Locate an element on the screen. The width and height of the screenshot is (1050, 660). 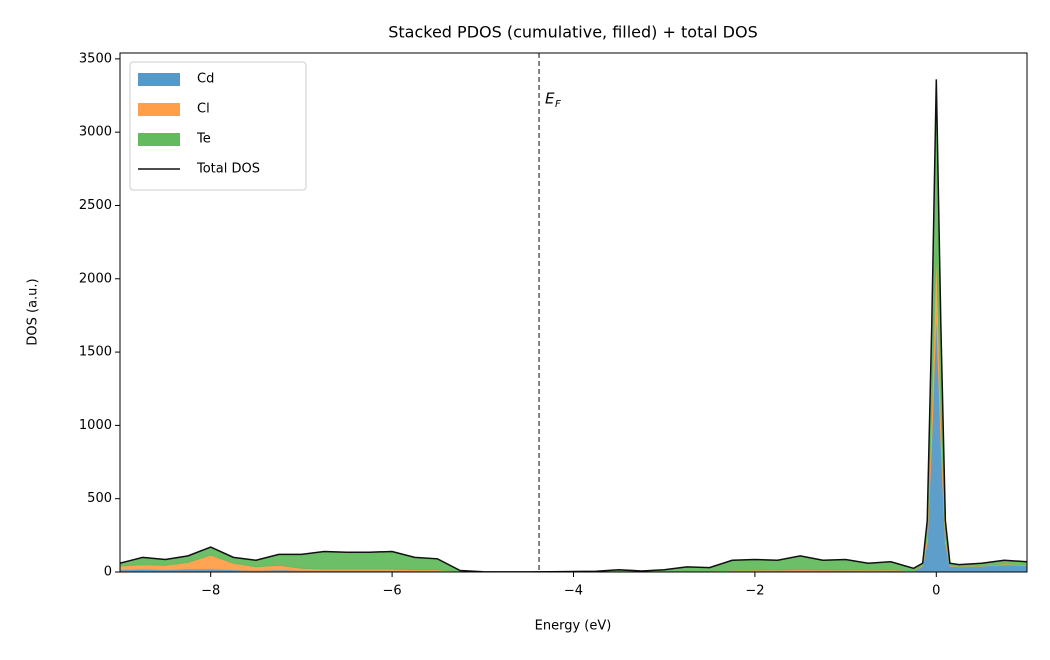
legend-label: Te is located at coordinates (203, 139).